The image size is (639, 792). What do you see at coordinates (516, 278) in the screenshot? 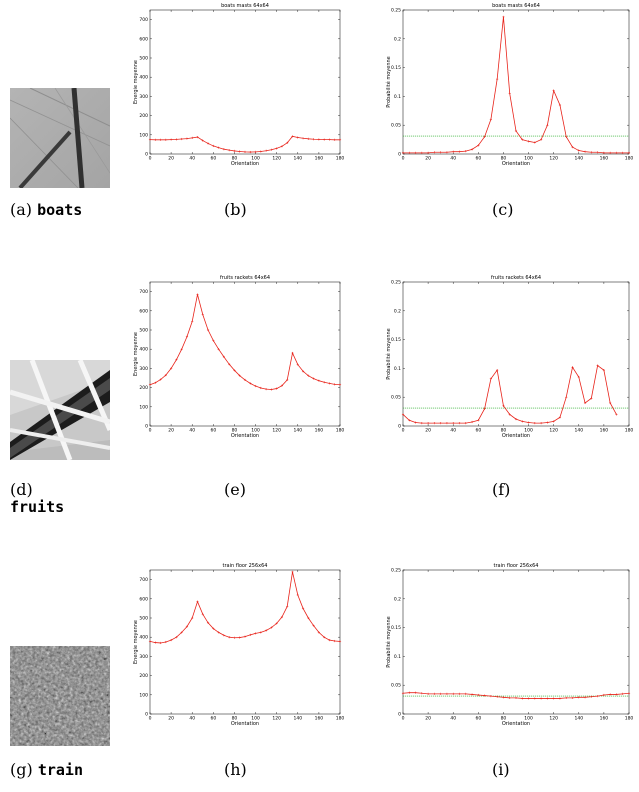
I see `chart-title: fruits rackets 64x64` at bounding box center [516, 278].